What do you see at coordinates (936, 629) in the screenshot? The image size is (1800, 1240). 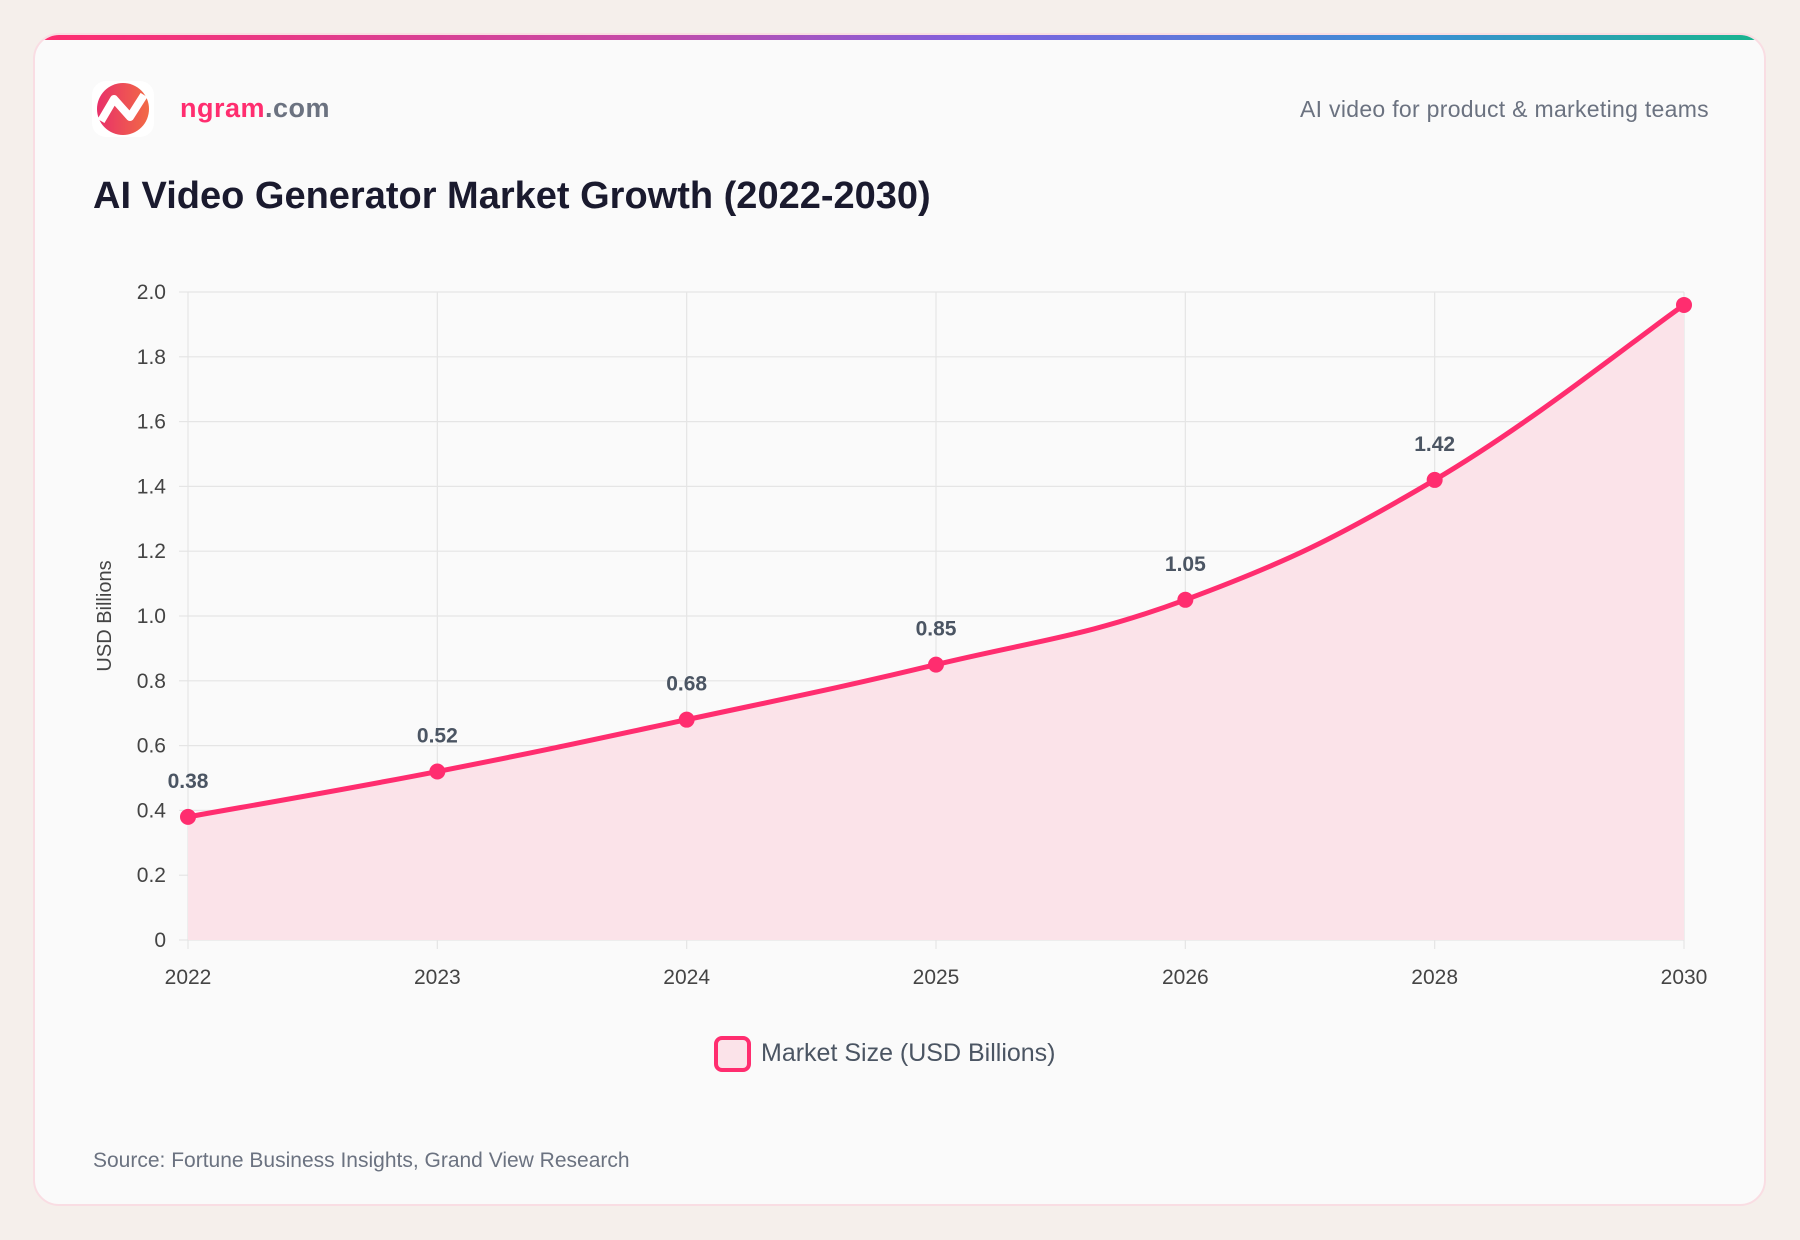 I see `data-label: 0.85` at bounding box center [936, 629].